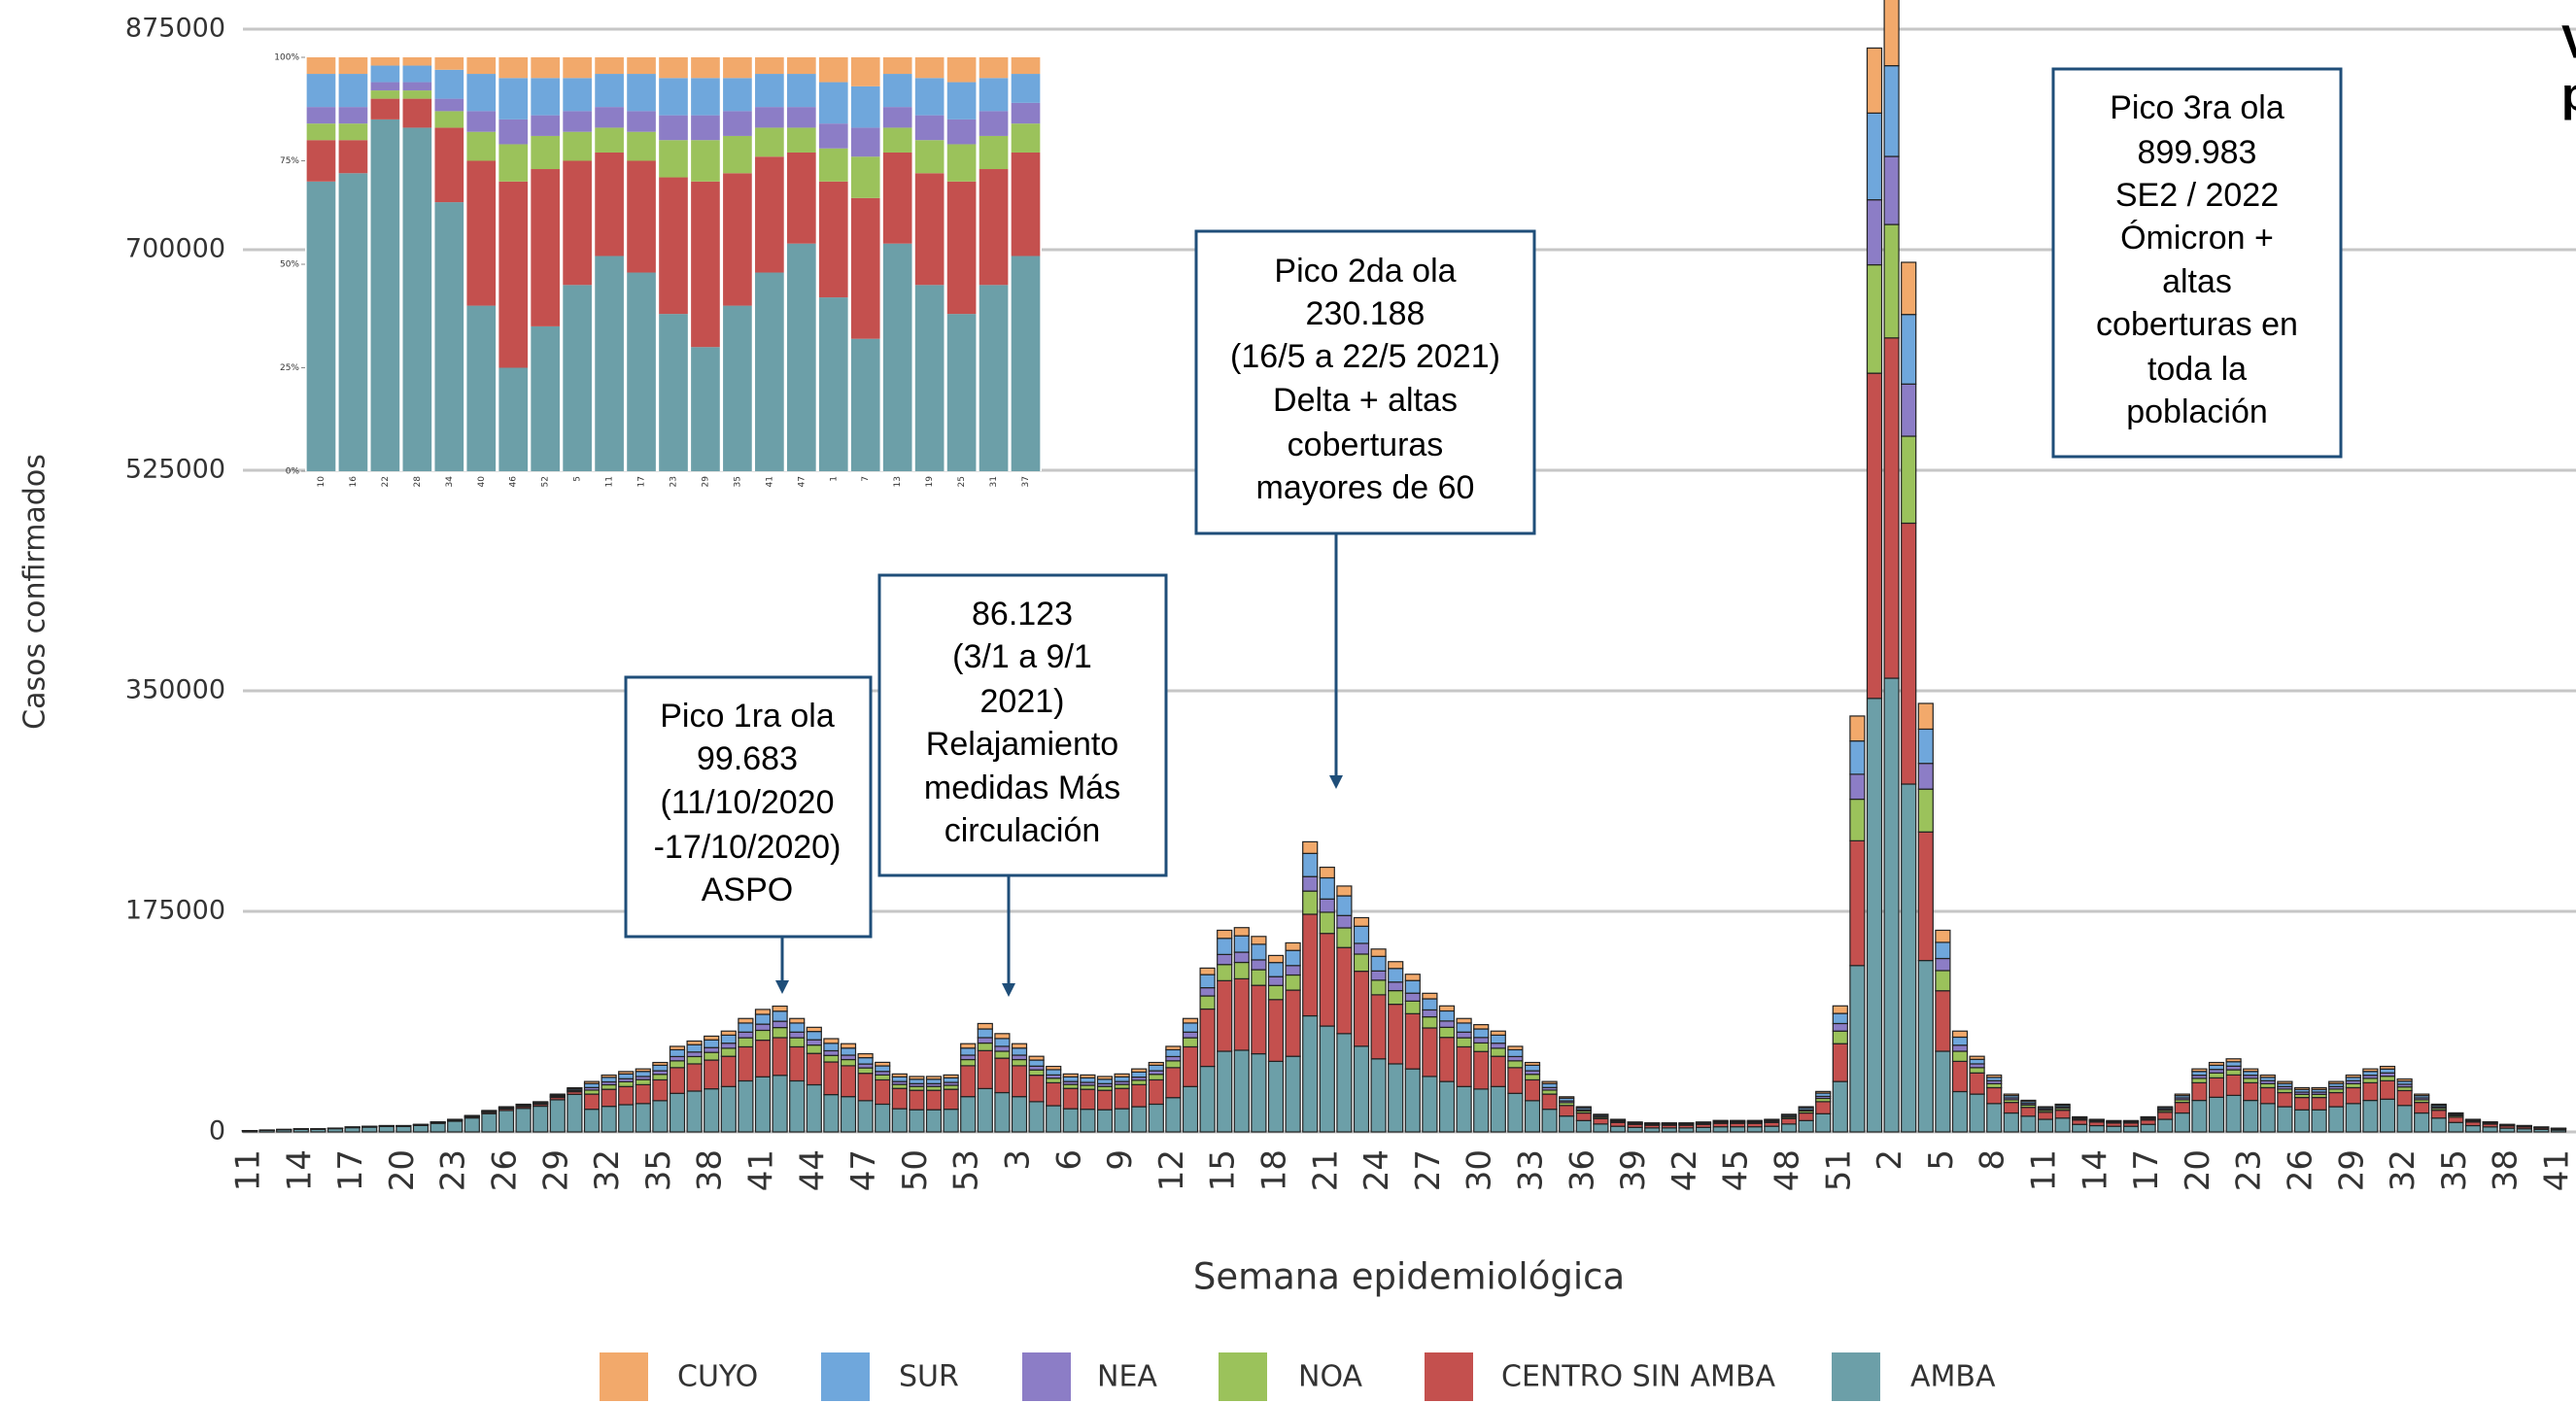 This screenshot has height=1403, width=2576. I want to click on x-tick-label: 27, so click(1428, 1170).